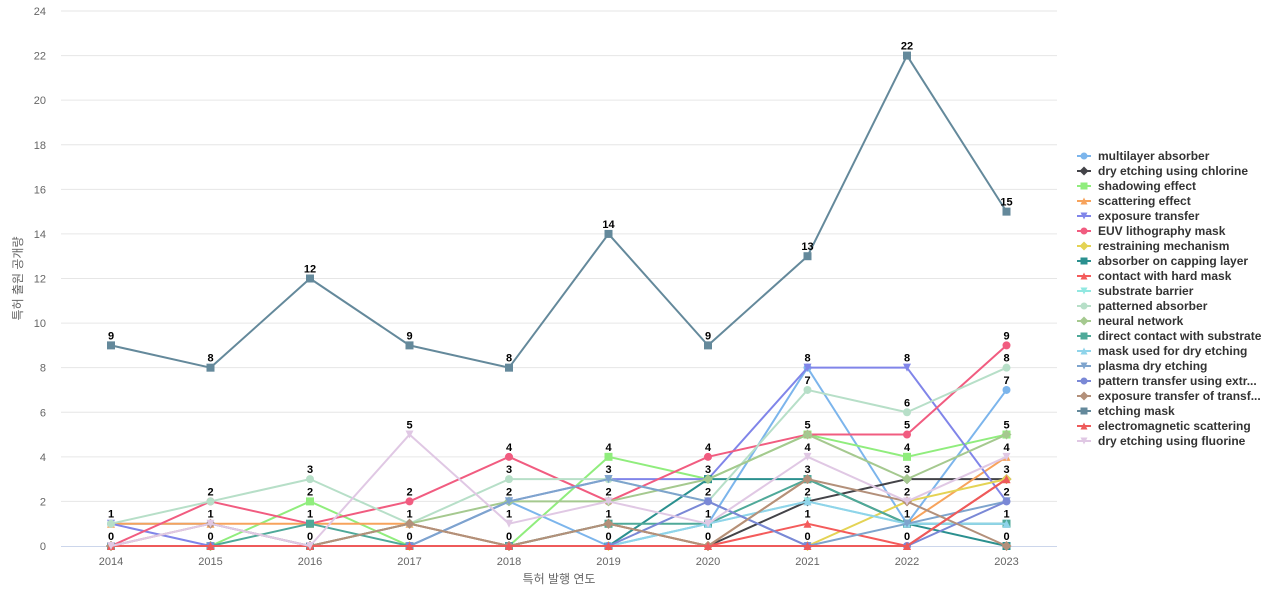  What do you see at coordinates (1164, 426) in the screenshot?
I see `legend-item: electromagnetic scattering` at bounding box center [1164, 426].